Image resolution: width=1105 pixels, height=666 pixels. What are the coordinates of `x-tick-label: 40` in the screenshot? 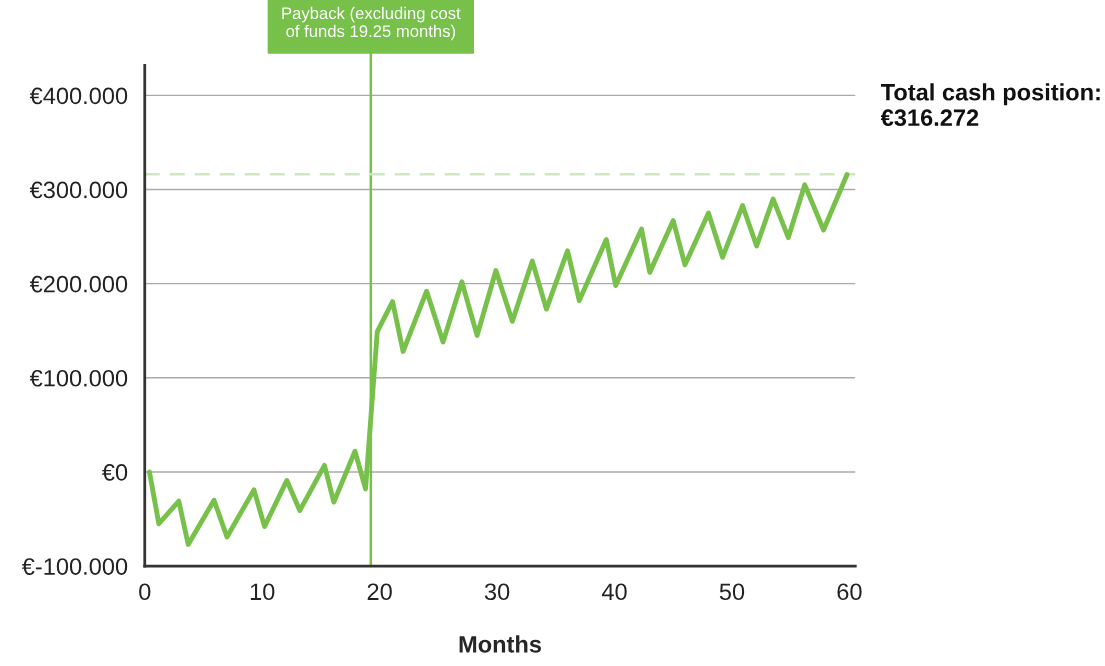 It's located at (614, 592).